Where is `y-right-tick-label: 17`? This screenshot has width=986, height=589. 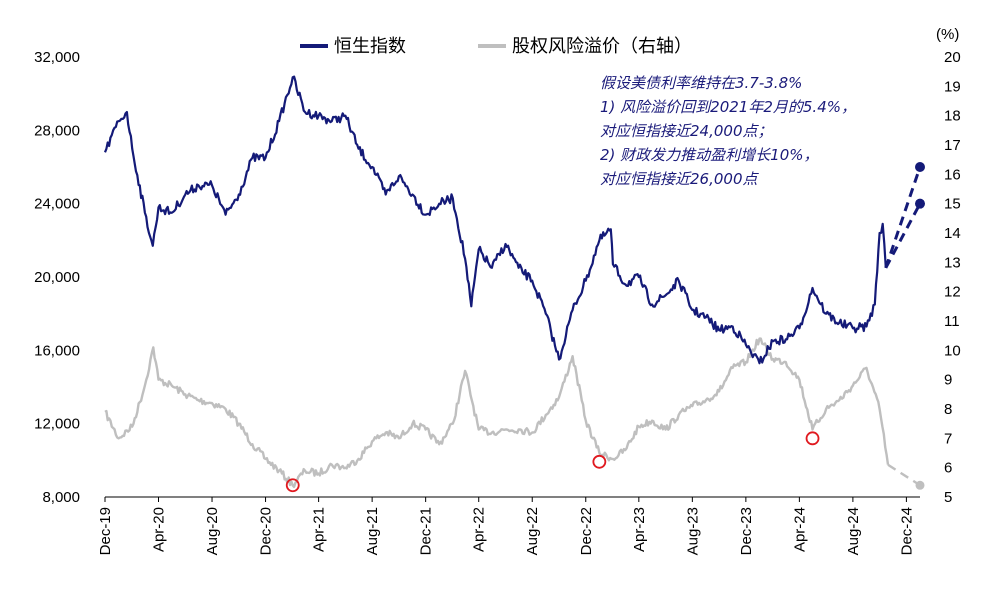
y-right-tick-label: 17 is located at coordinates (952, 145).